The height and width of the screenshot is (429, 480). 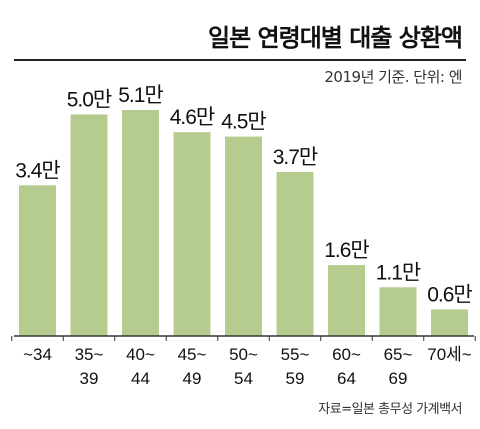 I want to click on tick-label-8: 70세~, so click(x=449, y=354).